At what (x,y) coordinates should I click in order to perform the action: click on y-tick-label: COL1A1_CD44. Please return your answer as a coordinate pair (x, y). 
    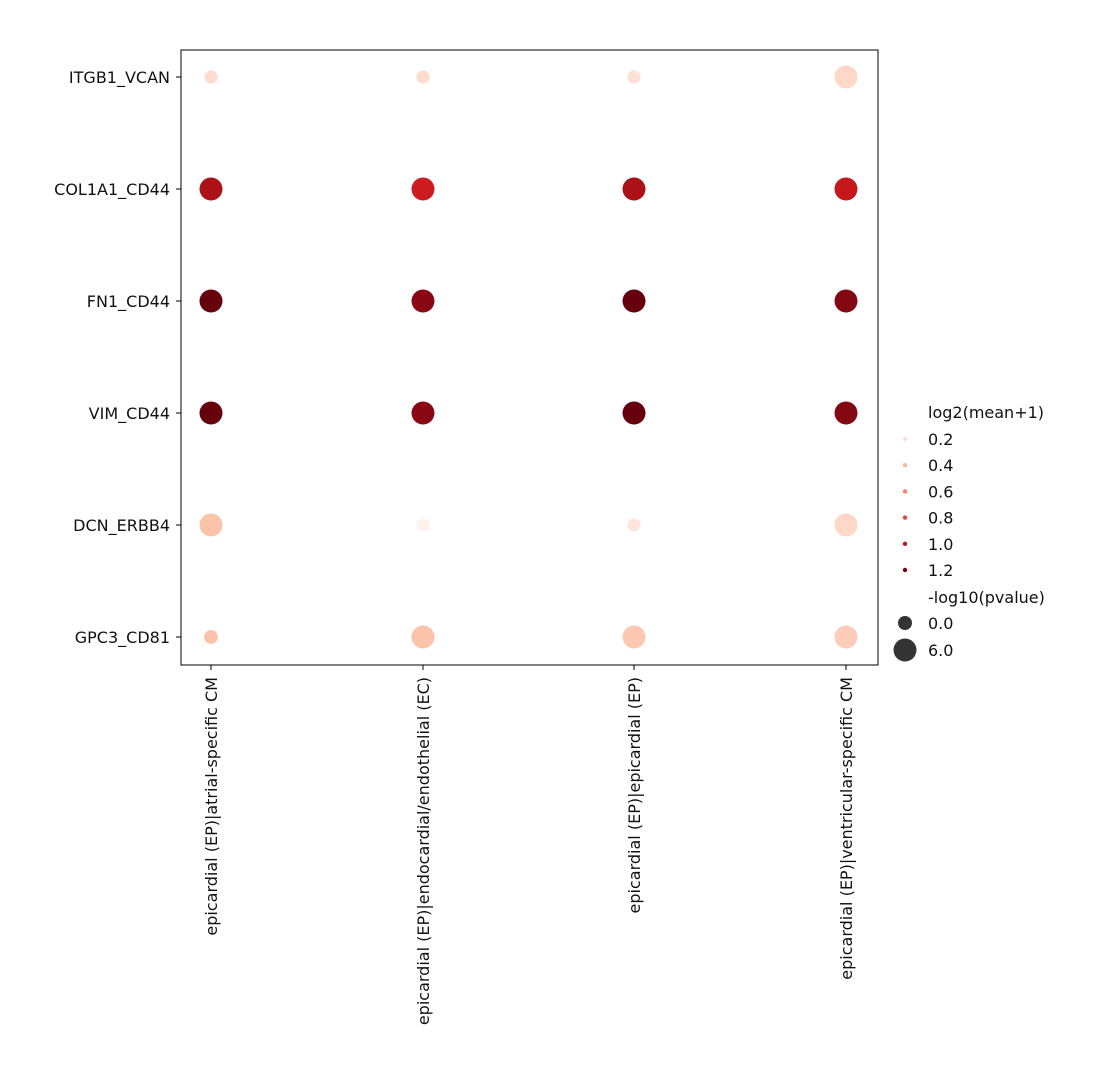
    Looking at the image, I should click on (112, 190).